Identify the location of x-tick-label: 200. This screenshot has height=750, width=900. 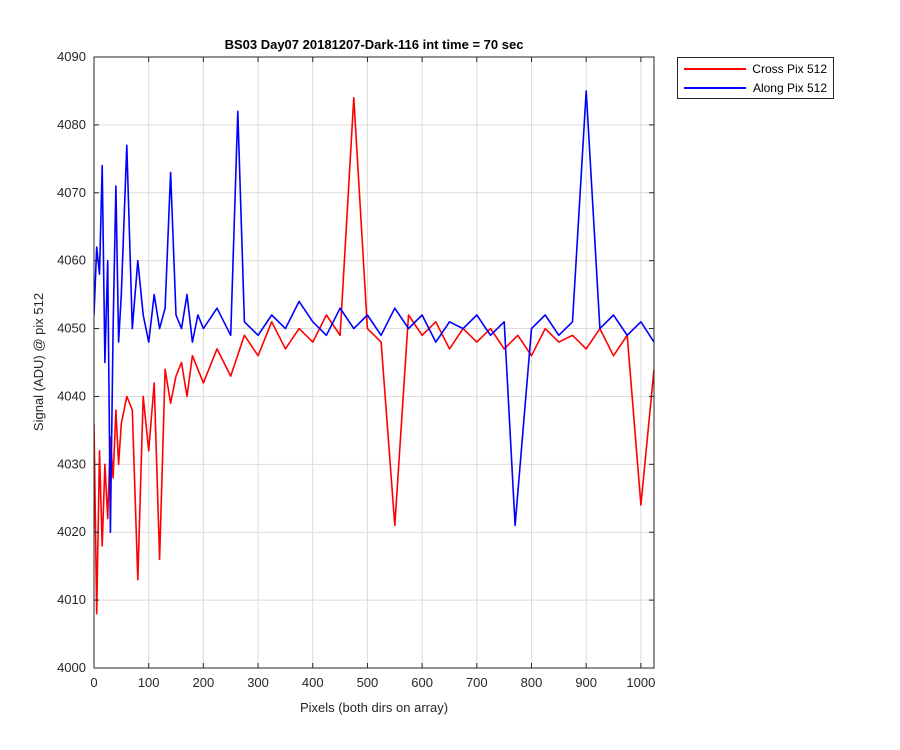
(204, 682).